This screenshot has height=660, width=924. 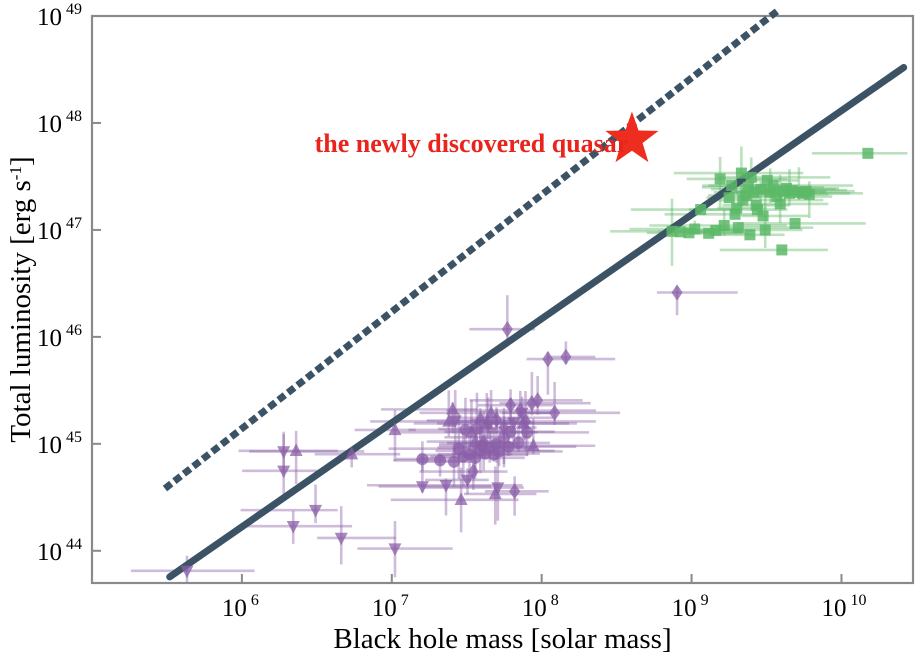 What do you see at coordinates (858, 600) in the screenshot?
I see `x-tick-exponent: 10` at bounding box center [858, 600].